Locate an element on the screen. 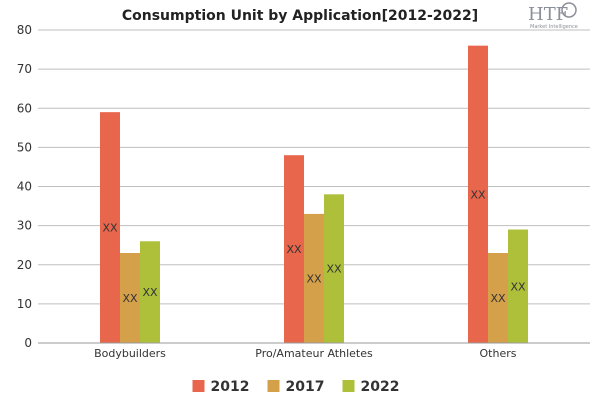 The image size is (600, 400). htf-logo: HTF Market Intelligence is located at coordinates (553, 16).